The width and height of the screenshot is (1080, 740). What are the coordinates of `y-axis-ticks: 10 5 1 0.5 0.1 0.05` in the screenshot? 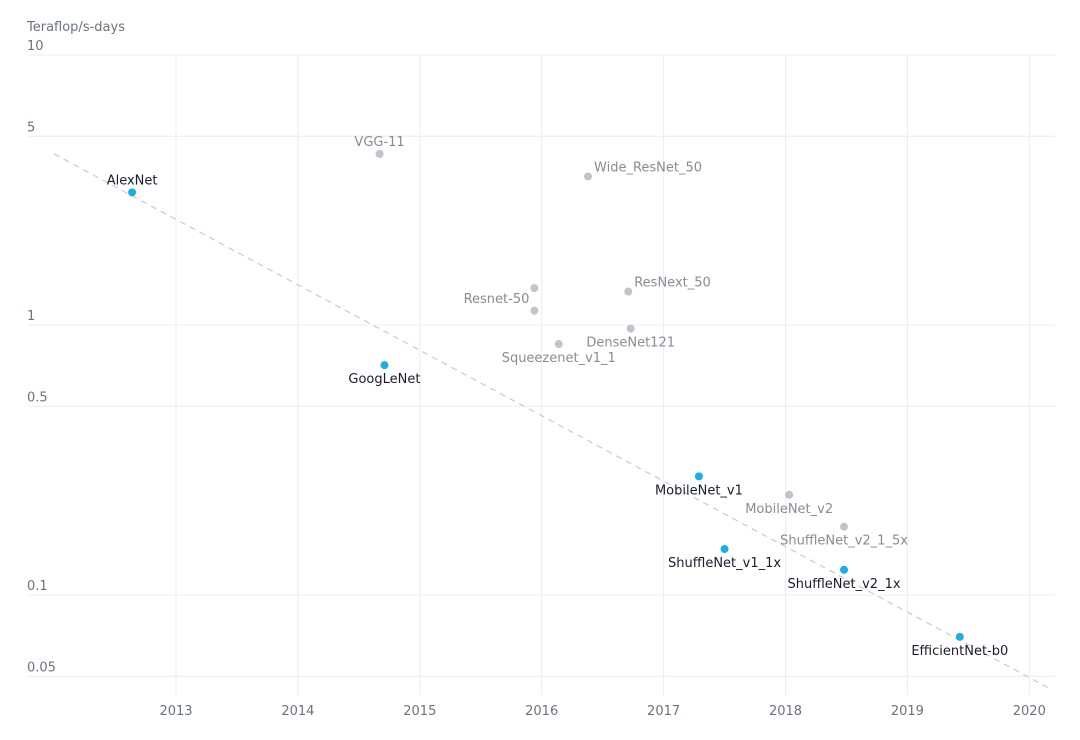 It's located at (41, 357).